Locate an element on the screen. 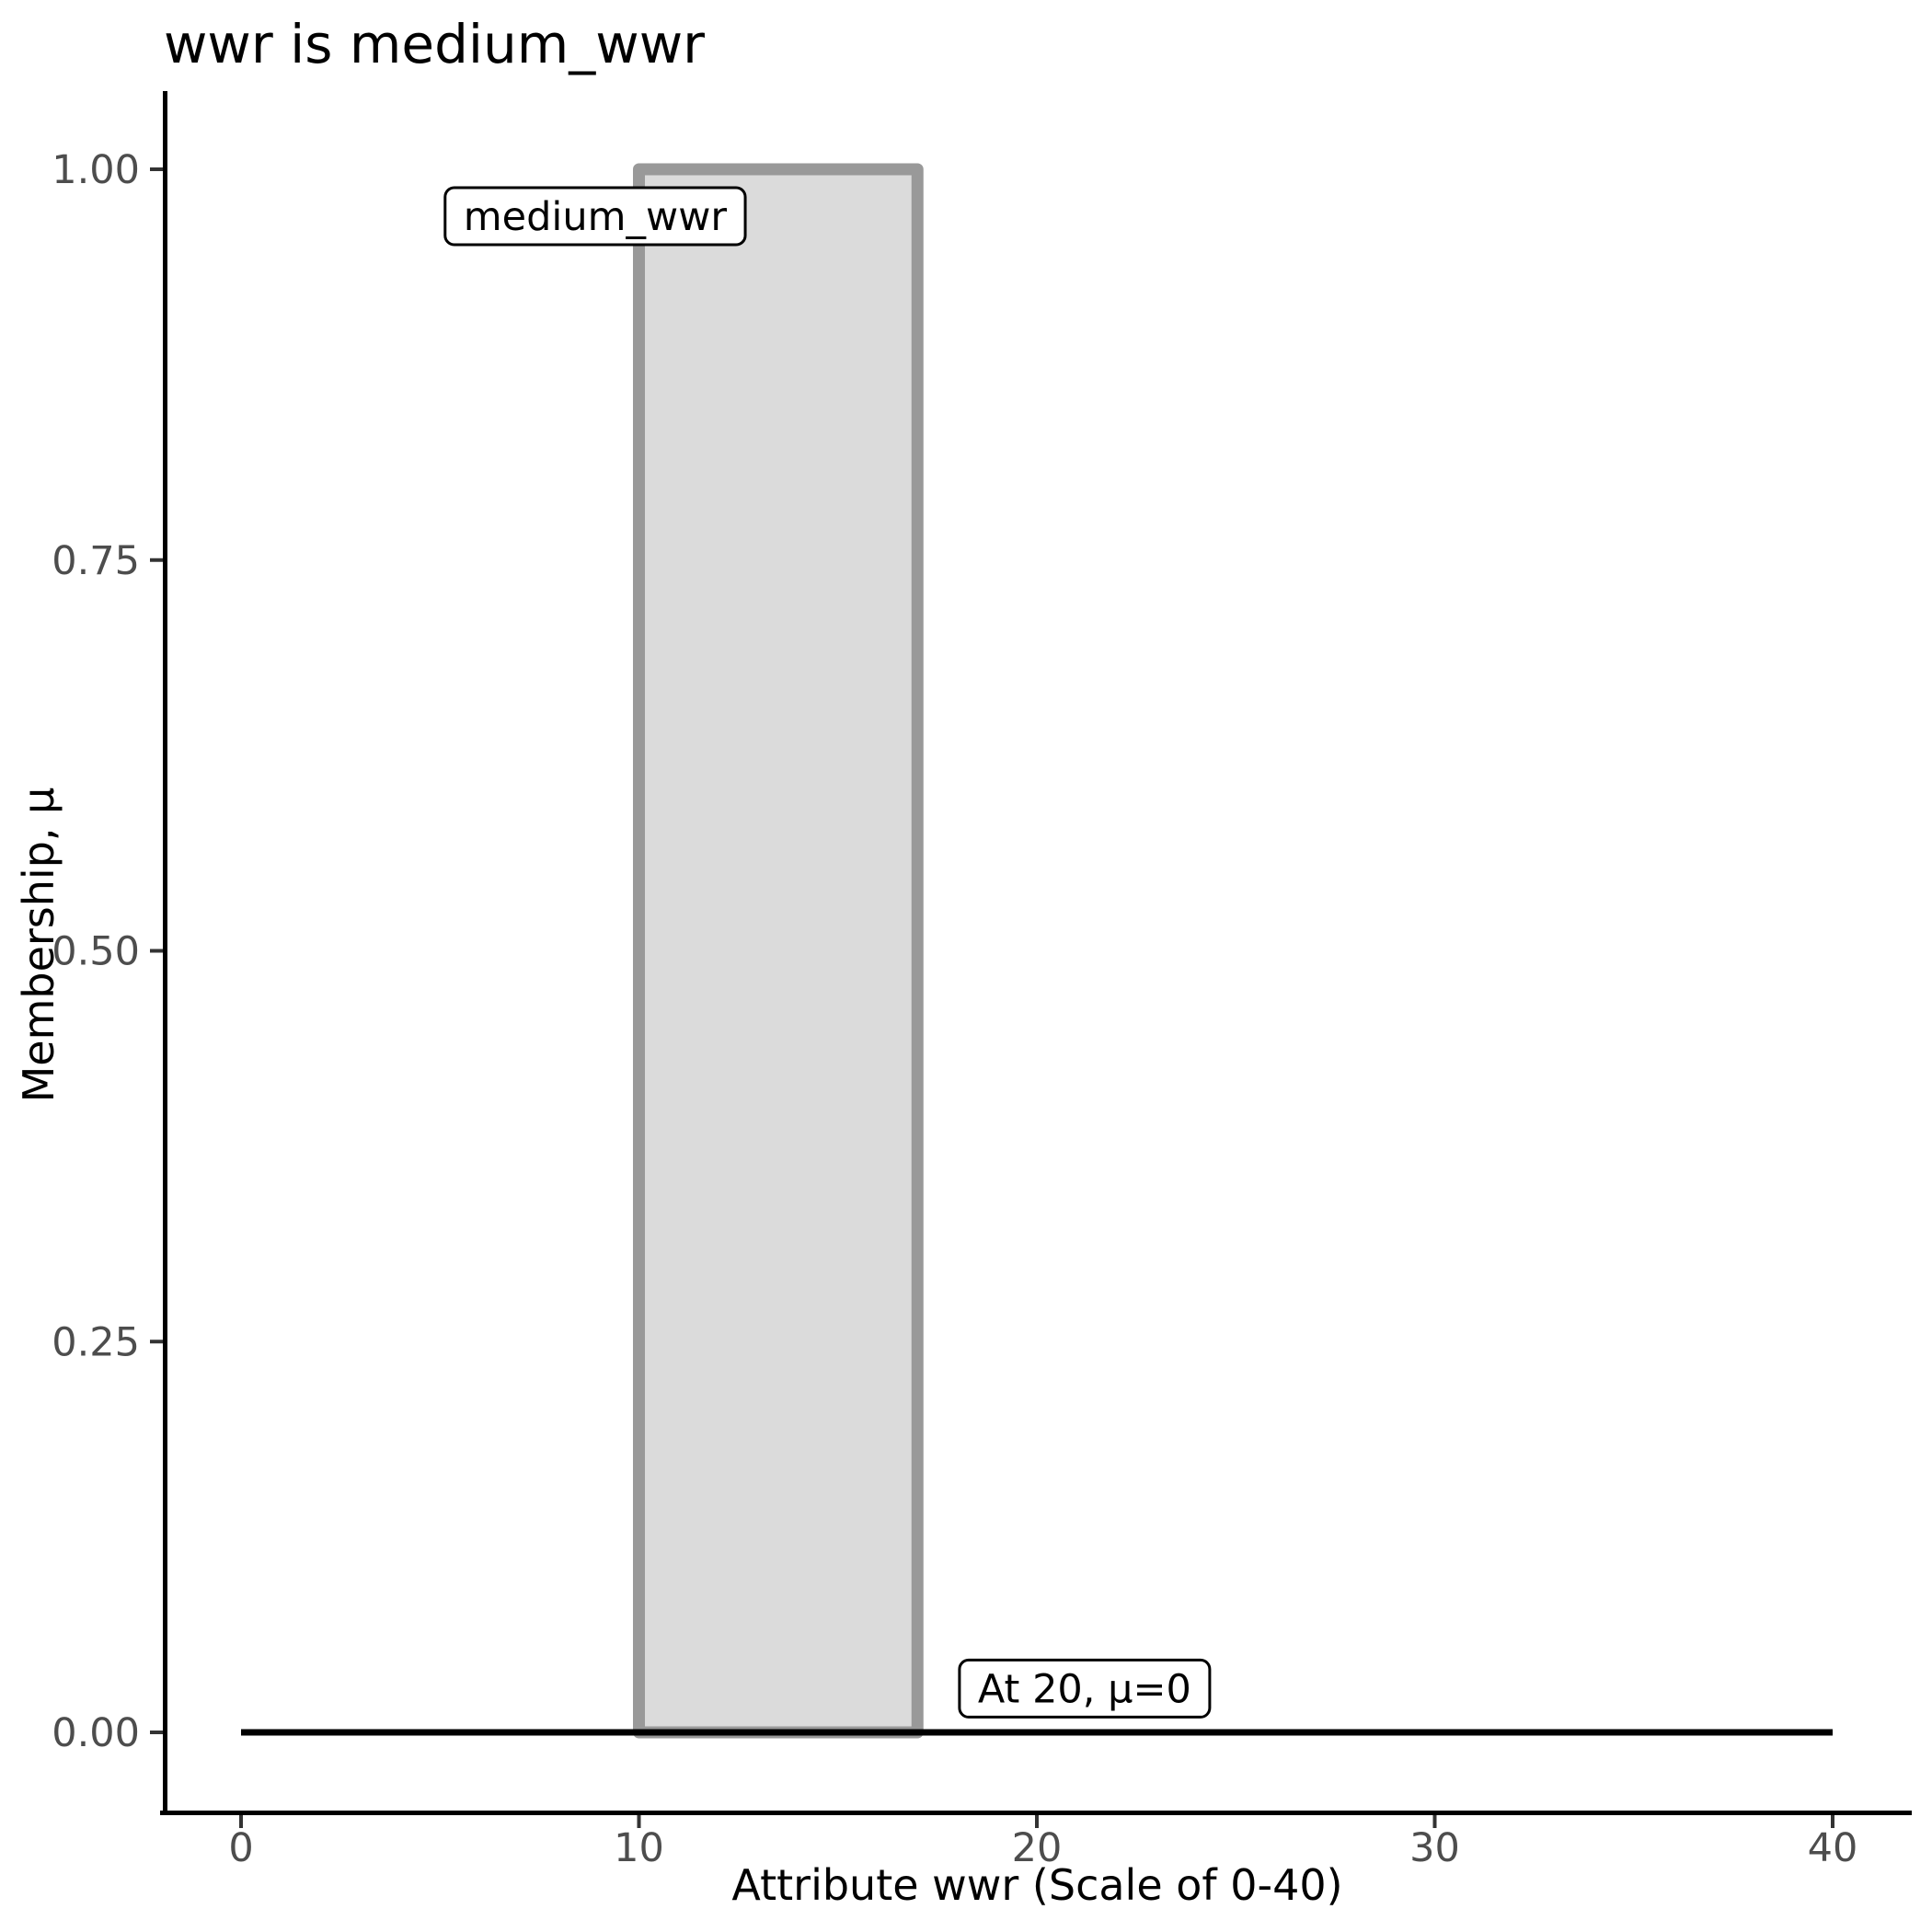 The image size is (1932, 1932). annotation-label: At 20, μ=0 is located at coordinates (1085, 1688).